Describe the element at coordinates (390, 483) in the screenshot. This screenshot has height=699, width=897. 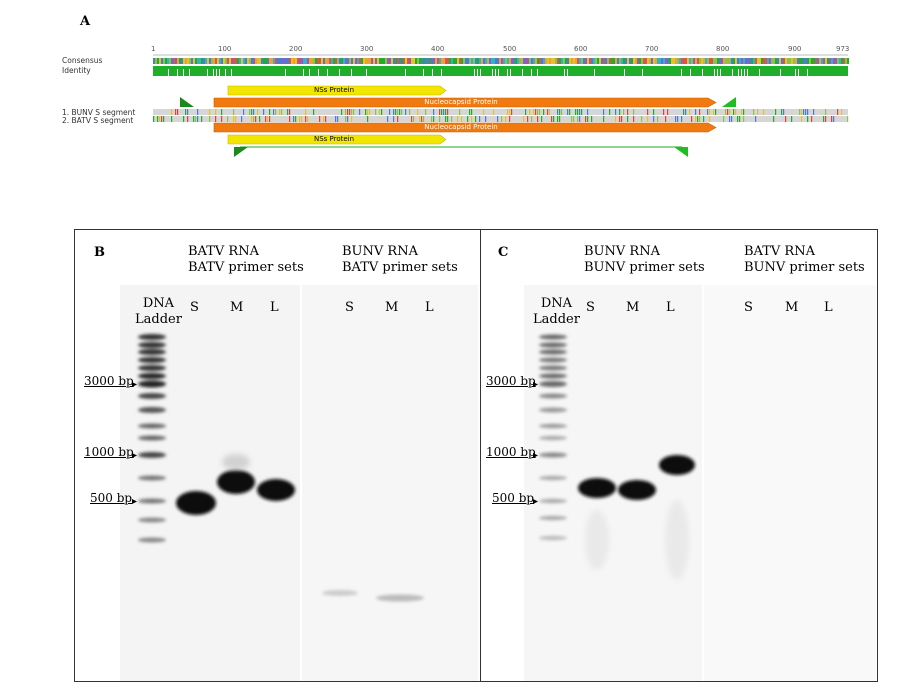
I see `gel-b-right` at that location.